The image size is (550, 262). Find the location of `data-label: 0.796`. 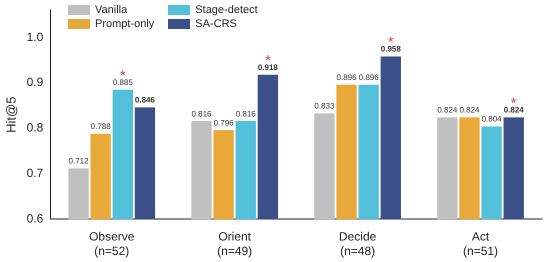

data-label: 0.796 is located at coordinates (224, 123).